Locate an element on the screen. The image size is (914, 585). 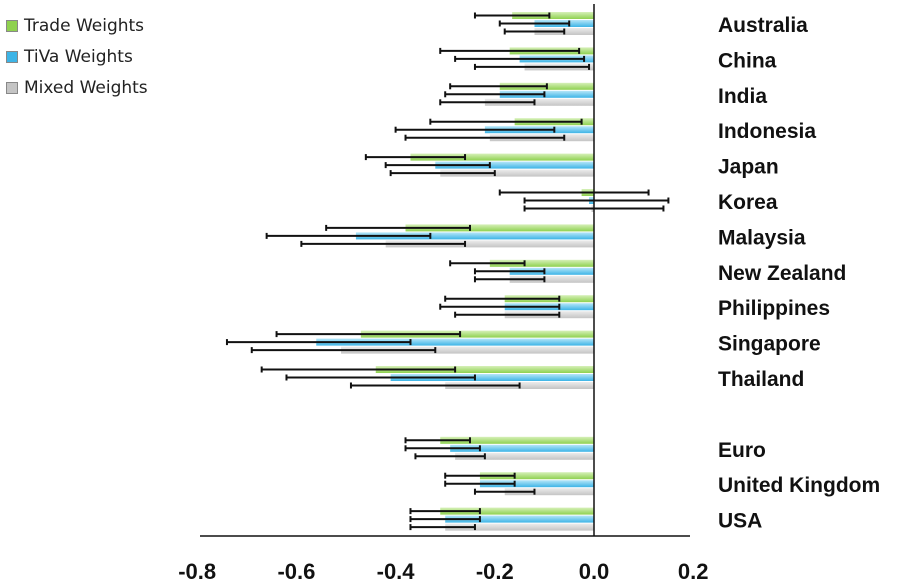
category-label-0: Australia is located at coordinates (763, 25).